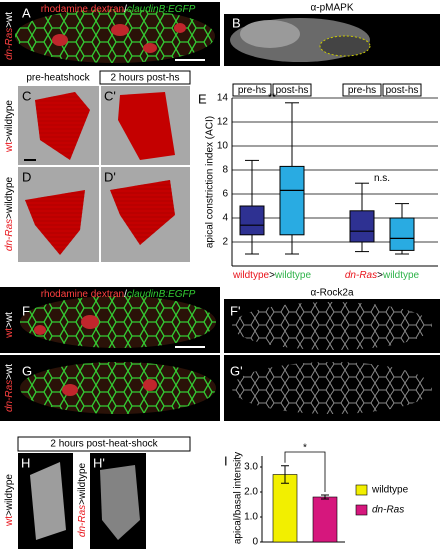 The image size is (440, 550). I want to click on y-tick-label: 12, so click(223, 122).